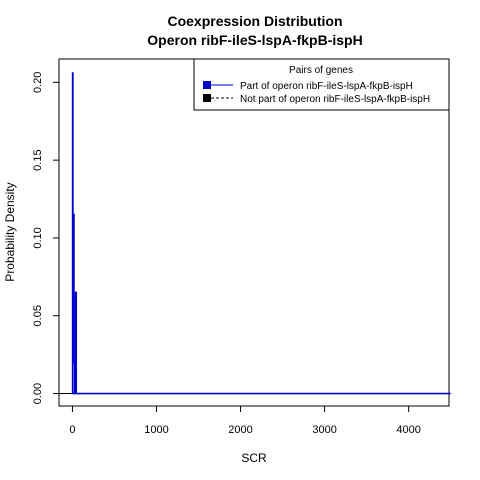  Describe the element at coordinates (10, 231) in the screenshot. I see `y-axis-label: Probability Density` at that location.